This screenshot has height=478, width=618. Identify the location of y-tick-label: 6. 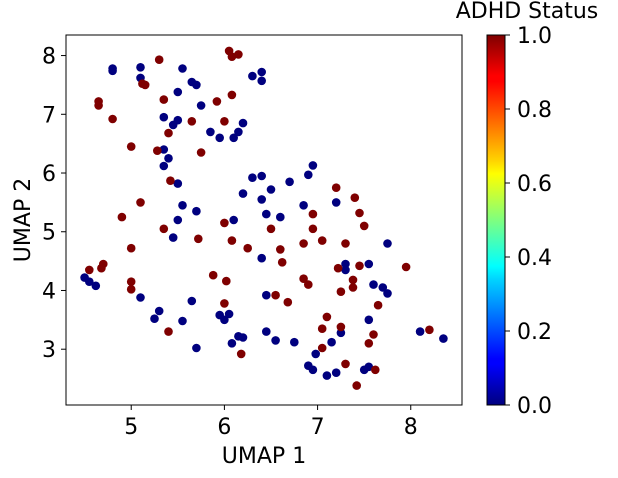
(49, 174).